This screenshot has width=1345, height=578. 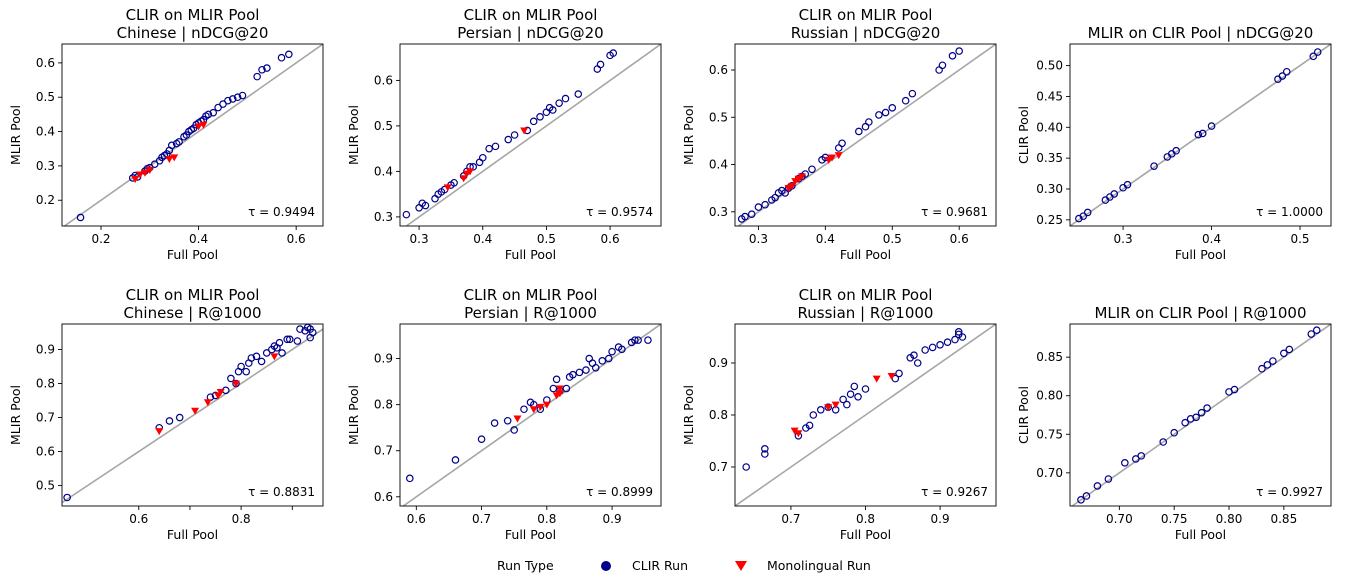 What do you see at coordinates (954, 492) in the screenshot?
I see `tau-annotation: τ = 0.9267` at bounding box center [954, 492].